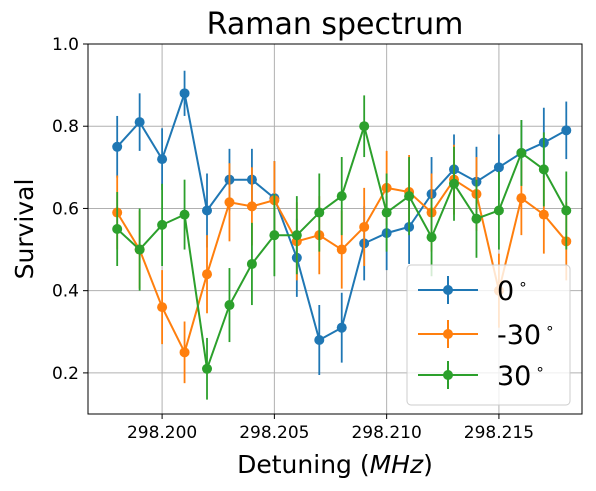 The height and width of the screenshot is (491, 596). Describe the element at coordinates (499, 433) in the screenshot. I see `x-tick-label: 298.215` at that location.